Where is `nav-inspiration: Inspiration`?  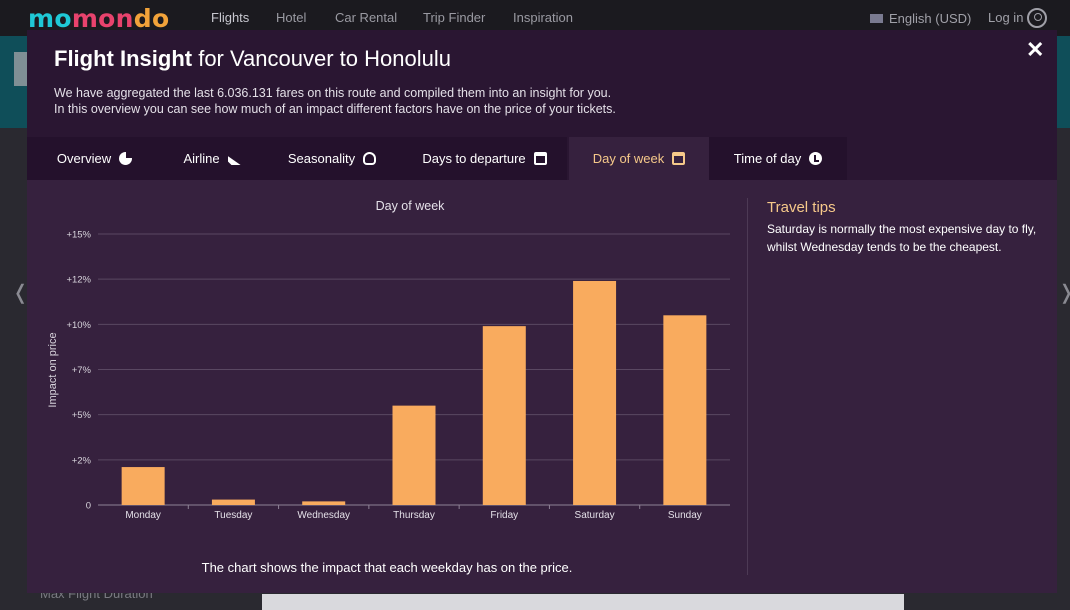 nav-inspiration: Inspiration is located at coordinates (543, 17).